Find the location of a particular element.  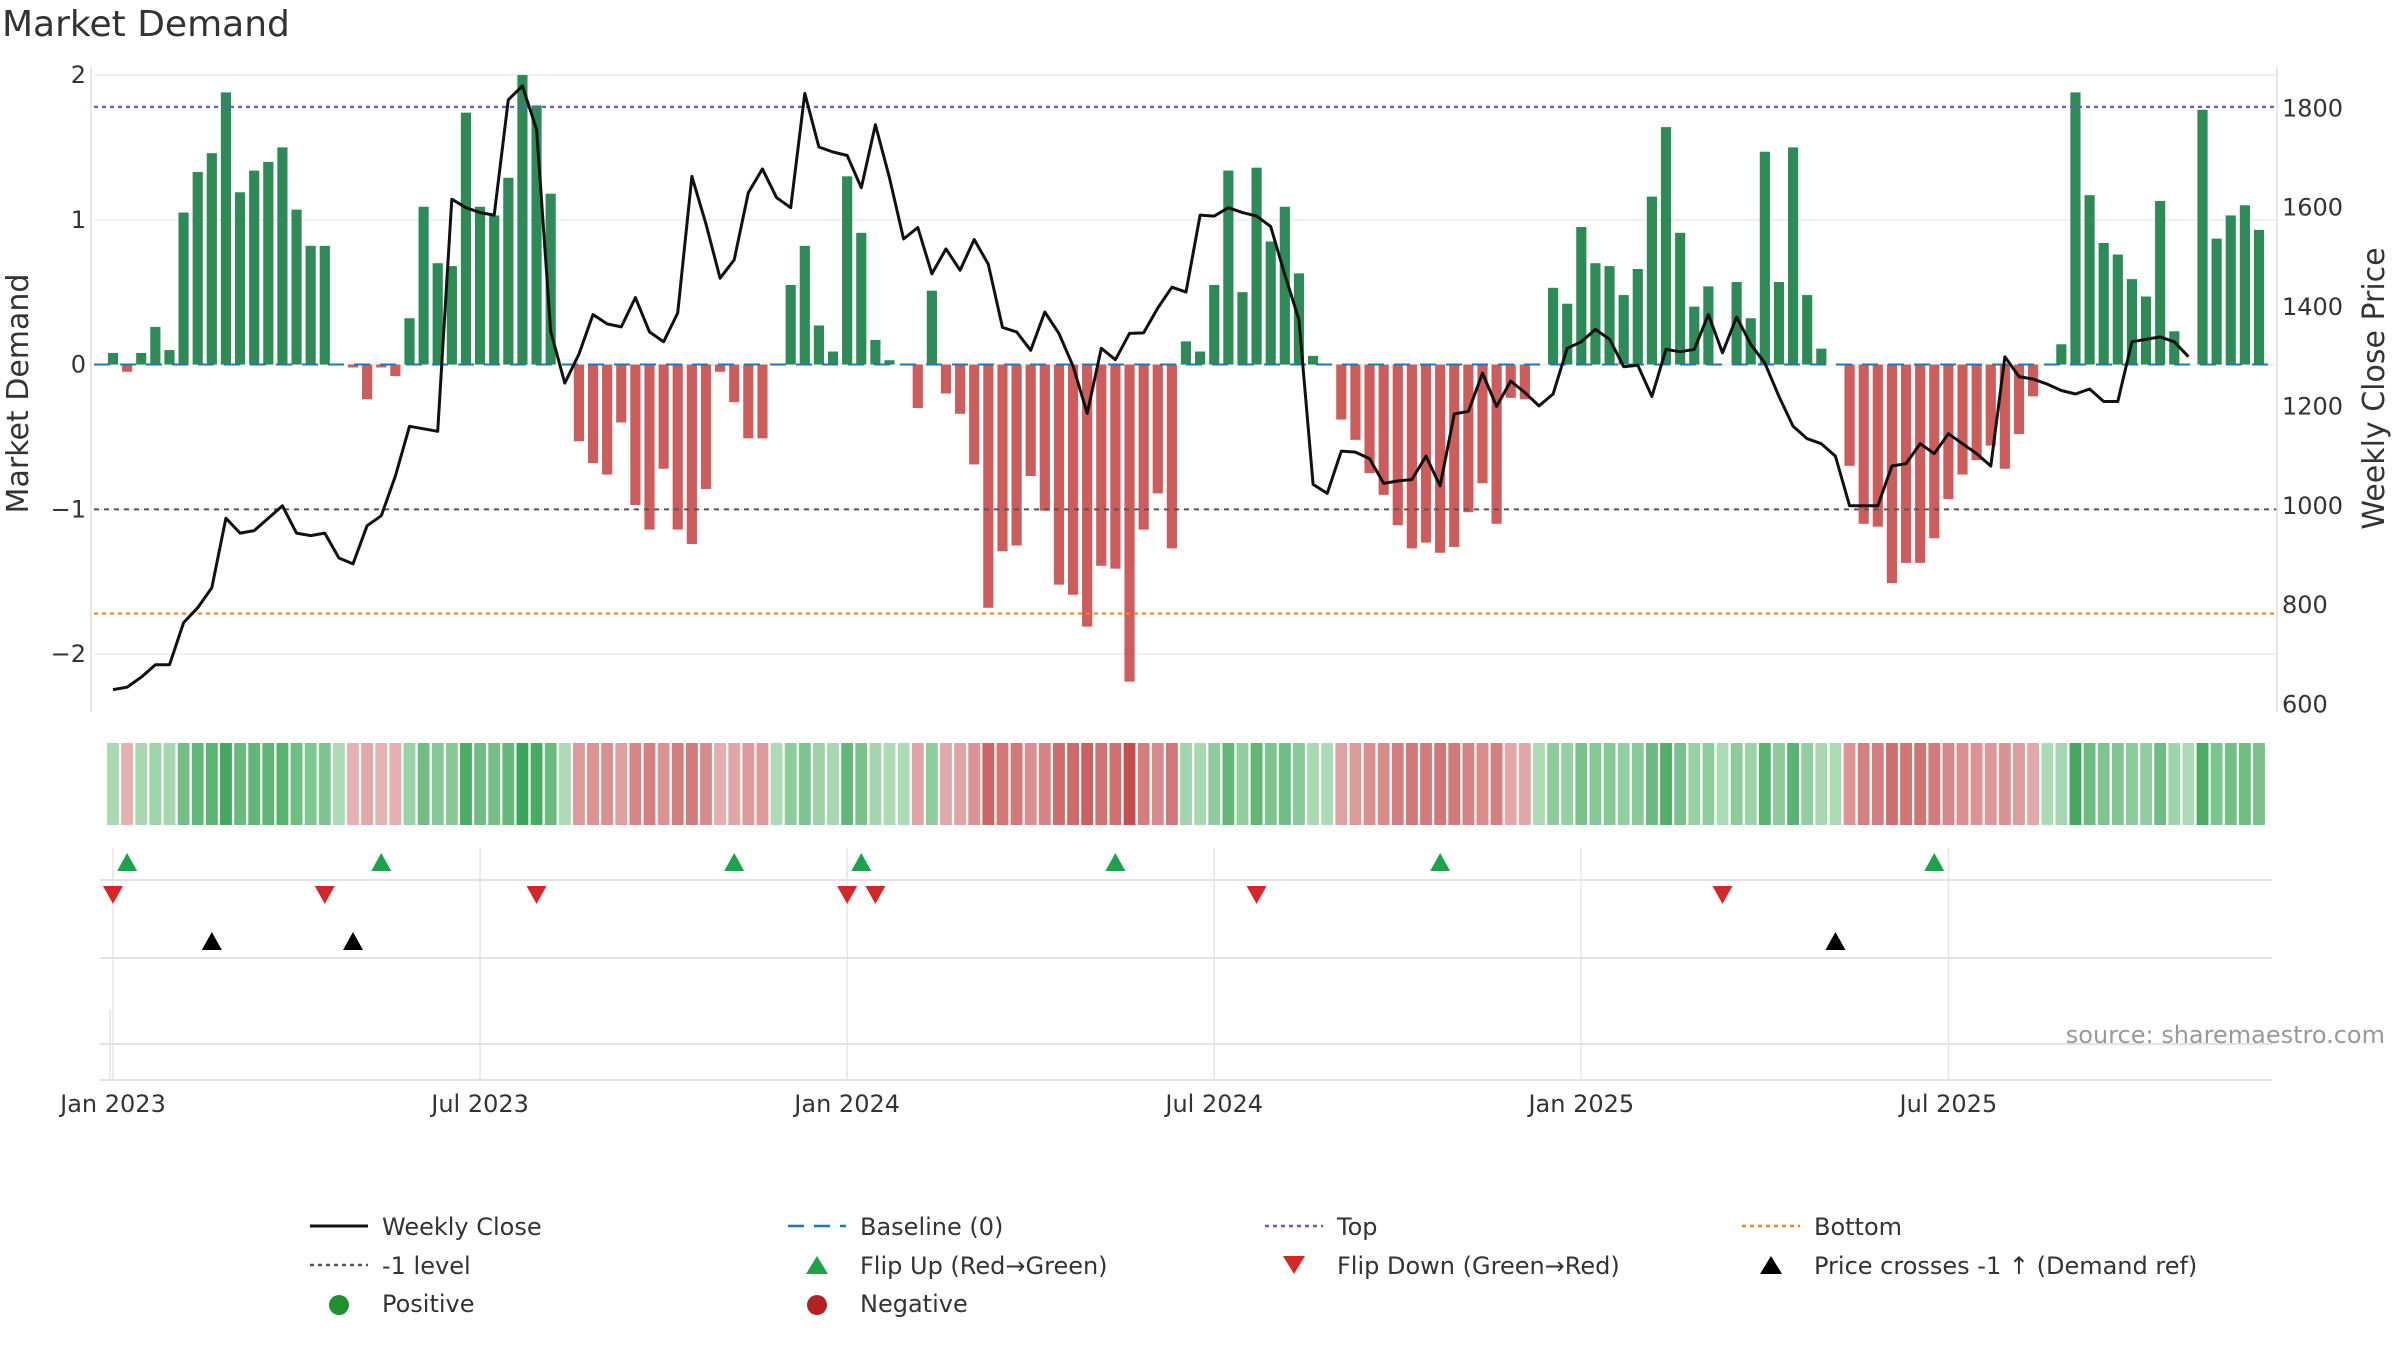

x-tick-label: Jul 2025 is located at coordinates (1948, 1104).